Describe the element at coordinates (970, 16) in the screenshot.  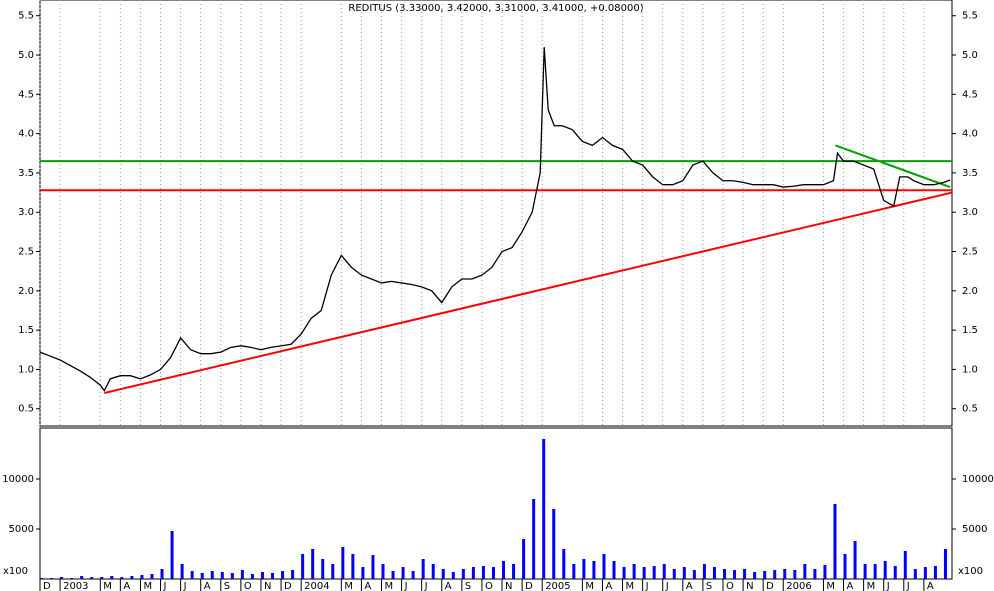
I see `y-tick-label: 5.5` at that location.